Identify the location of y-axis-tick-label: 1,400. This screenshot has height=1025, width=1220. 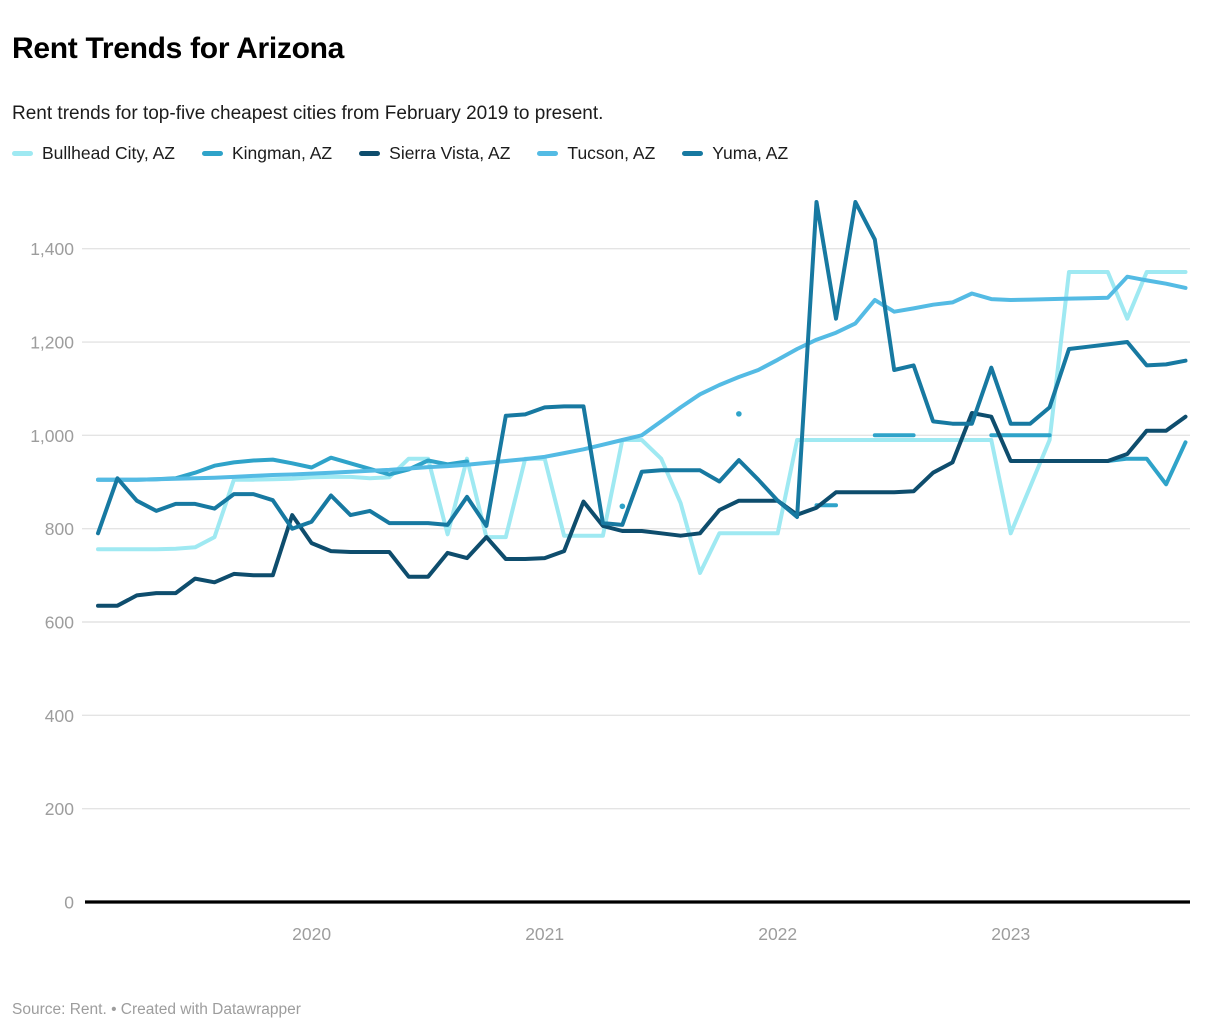
(52, 249).